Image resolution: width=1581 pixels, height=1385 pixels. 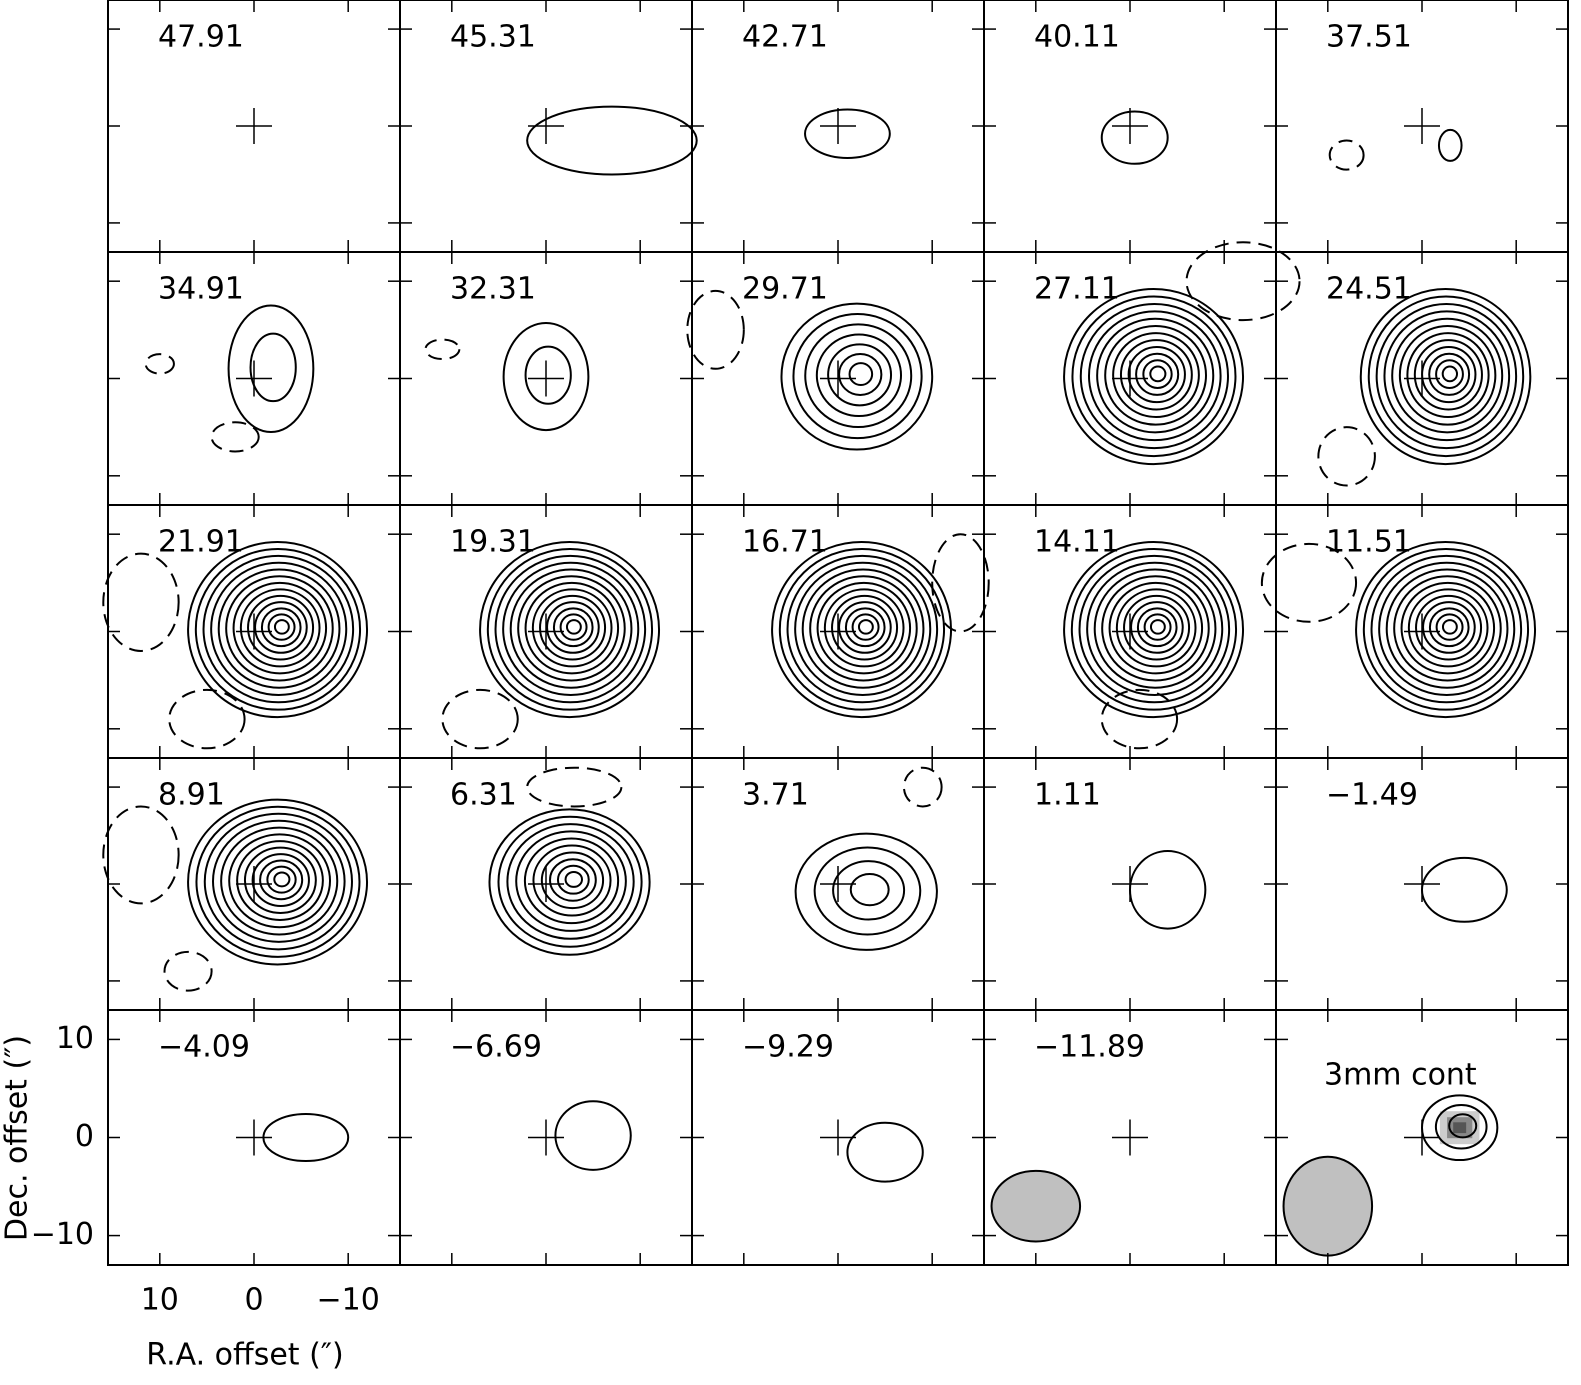 What do you see at coordinates (785, 542) in the screenshot?
I see `channel-label: 16.71` at bounding box center [785, 542].